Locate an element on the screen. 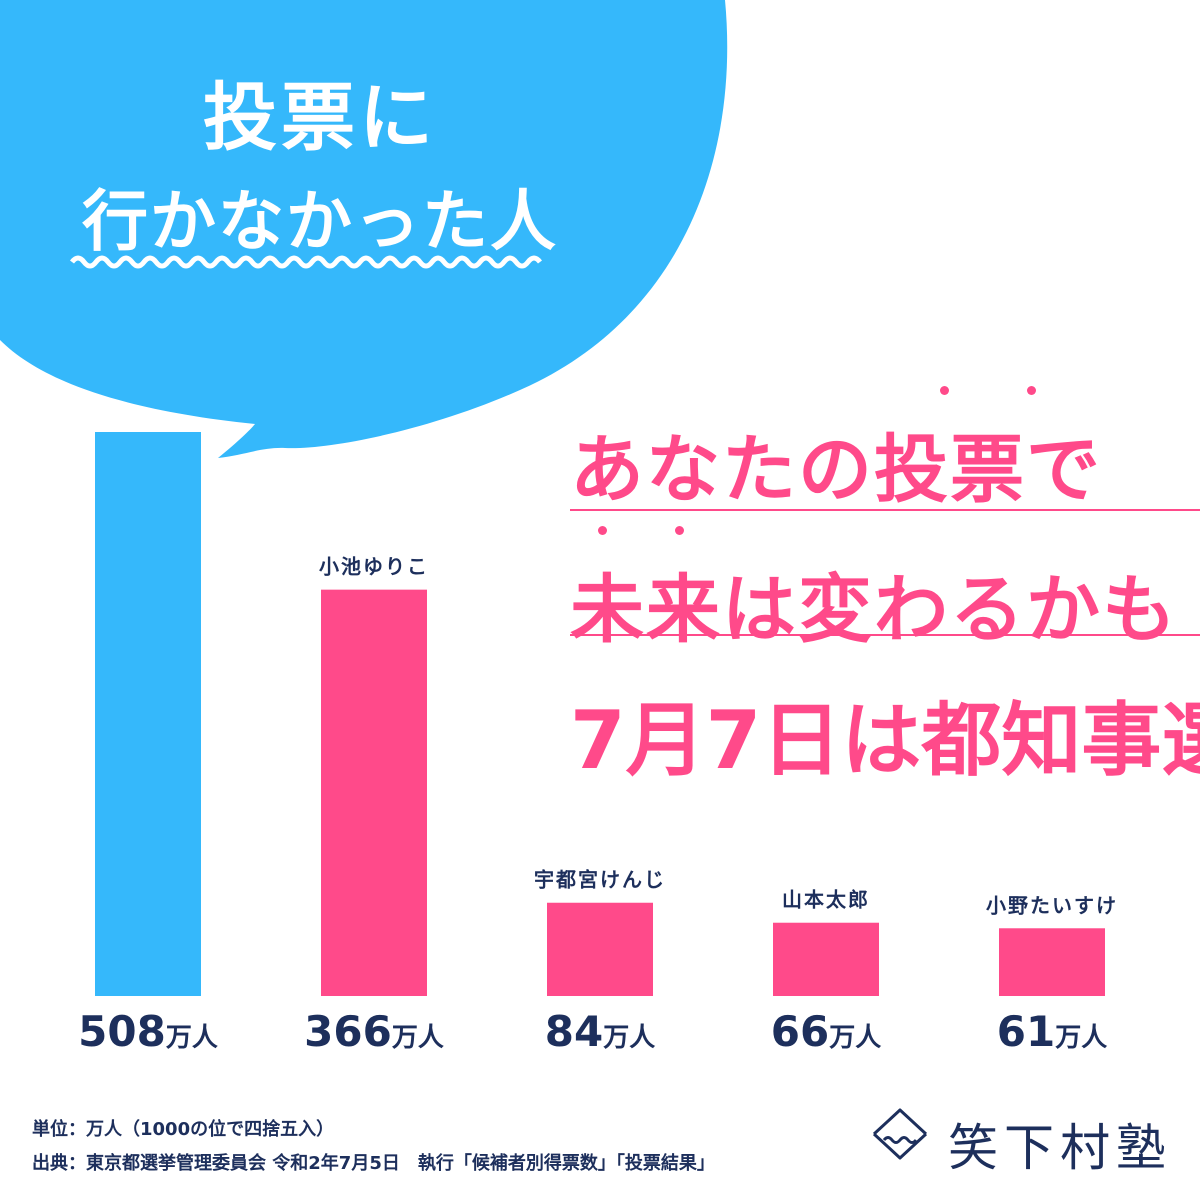 The width and height of the screenshot is (1200, 1200). bubble-title-line2: 行かなかった人 is located at coordinates (320, 221).